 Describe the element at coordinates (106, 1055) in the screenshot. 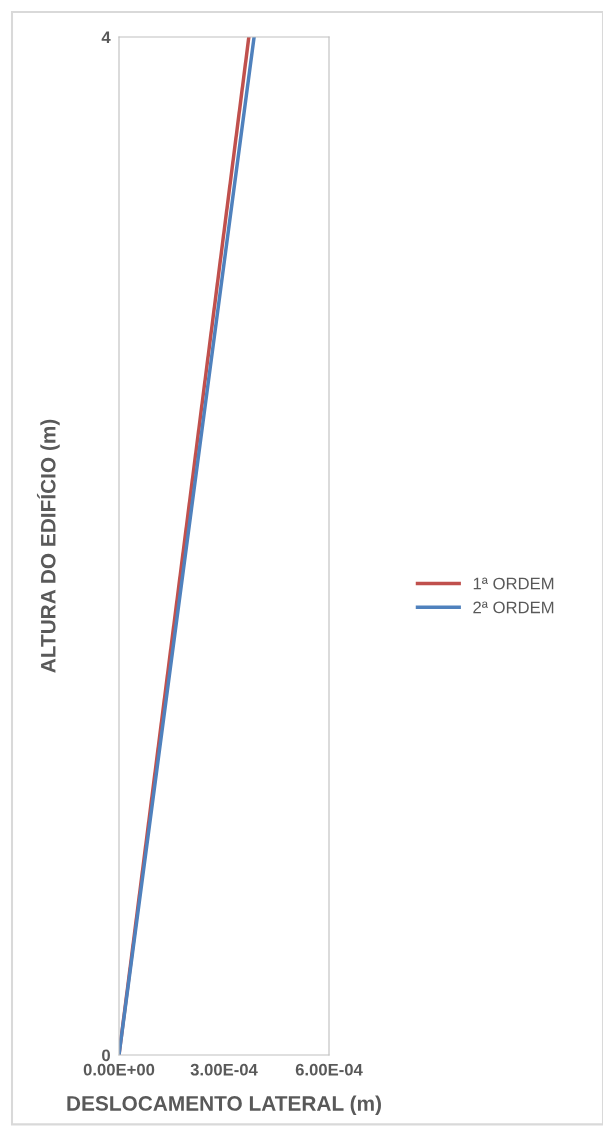

I see `y-tick-label: 0` at that location.